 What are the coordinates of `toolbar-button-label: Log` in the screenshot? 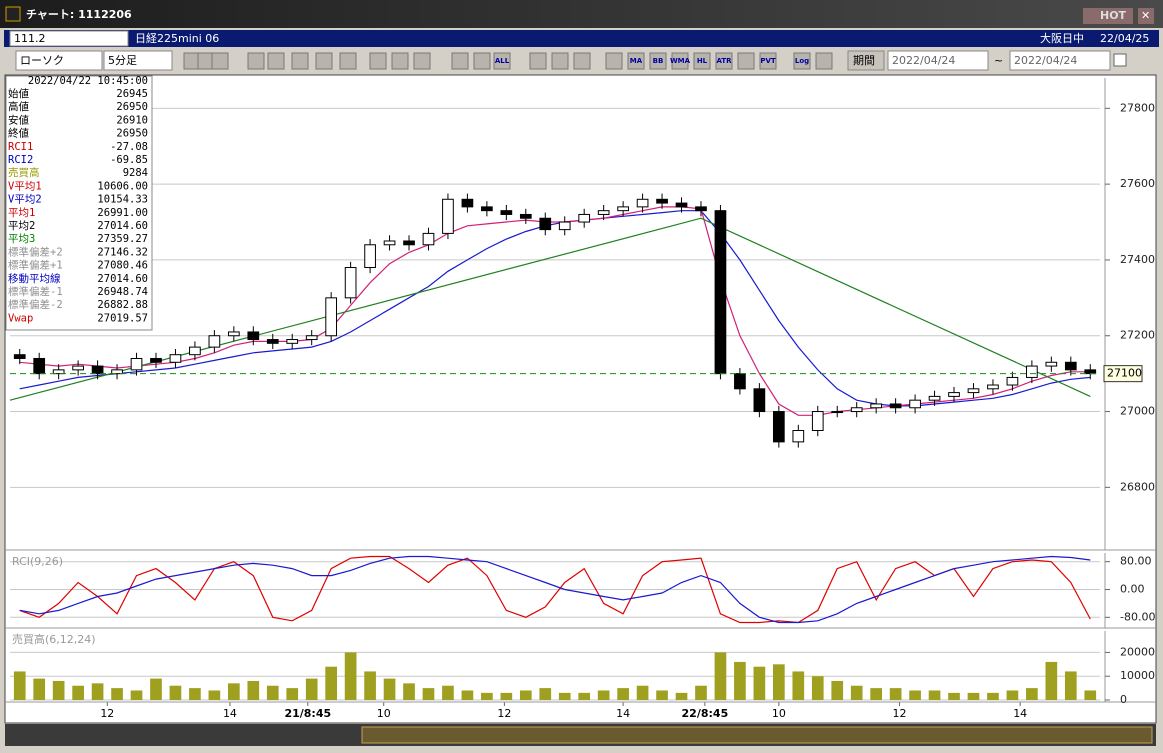 It's located at (802, 61).